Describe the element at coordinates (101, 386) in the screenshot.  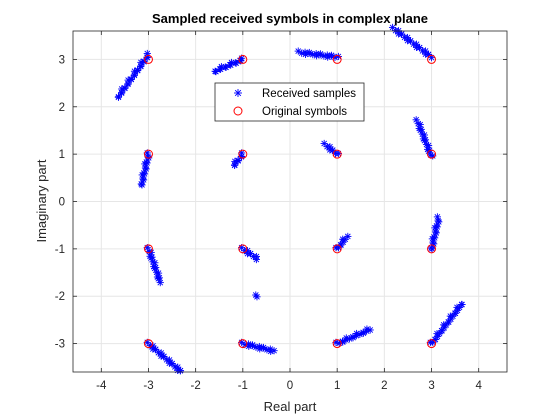
I see `x-tick-label: -4` at that location.